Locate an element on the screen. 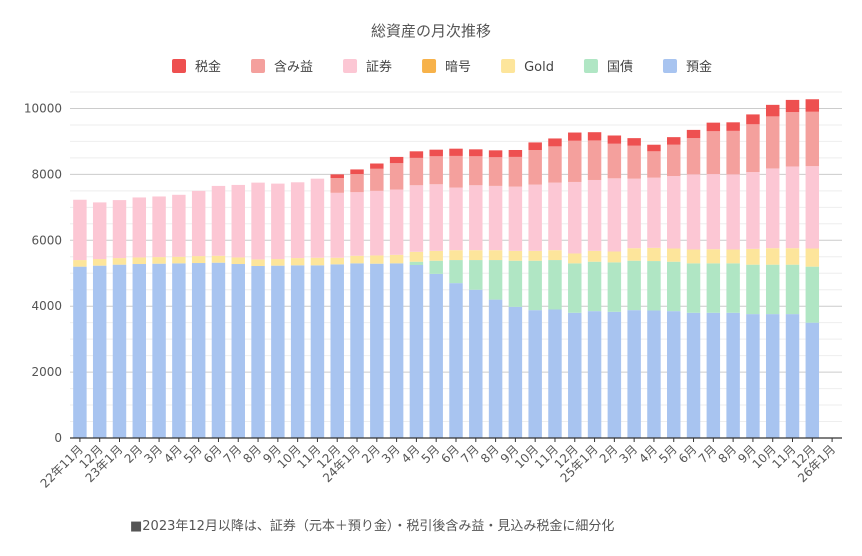 Image resolution: width=862 pixels, height=556 pixels. legend-item: 税金 is located at coordinates (196, 67).